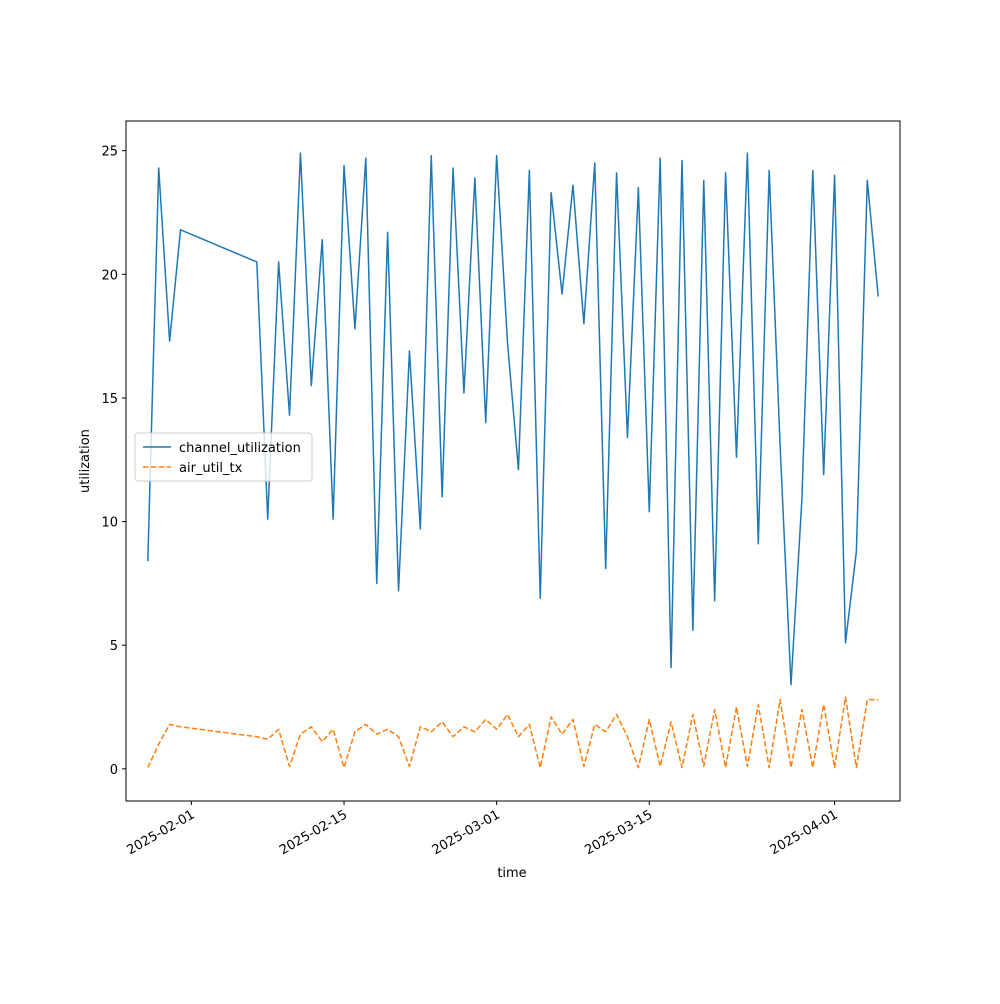  Describe the element at coordinates (466, 832) in the screenshot. I see `x-tick-label: 2025-03-01` at that location.